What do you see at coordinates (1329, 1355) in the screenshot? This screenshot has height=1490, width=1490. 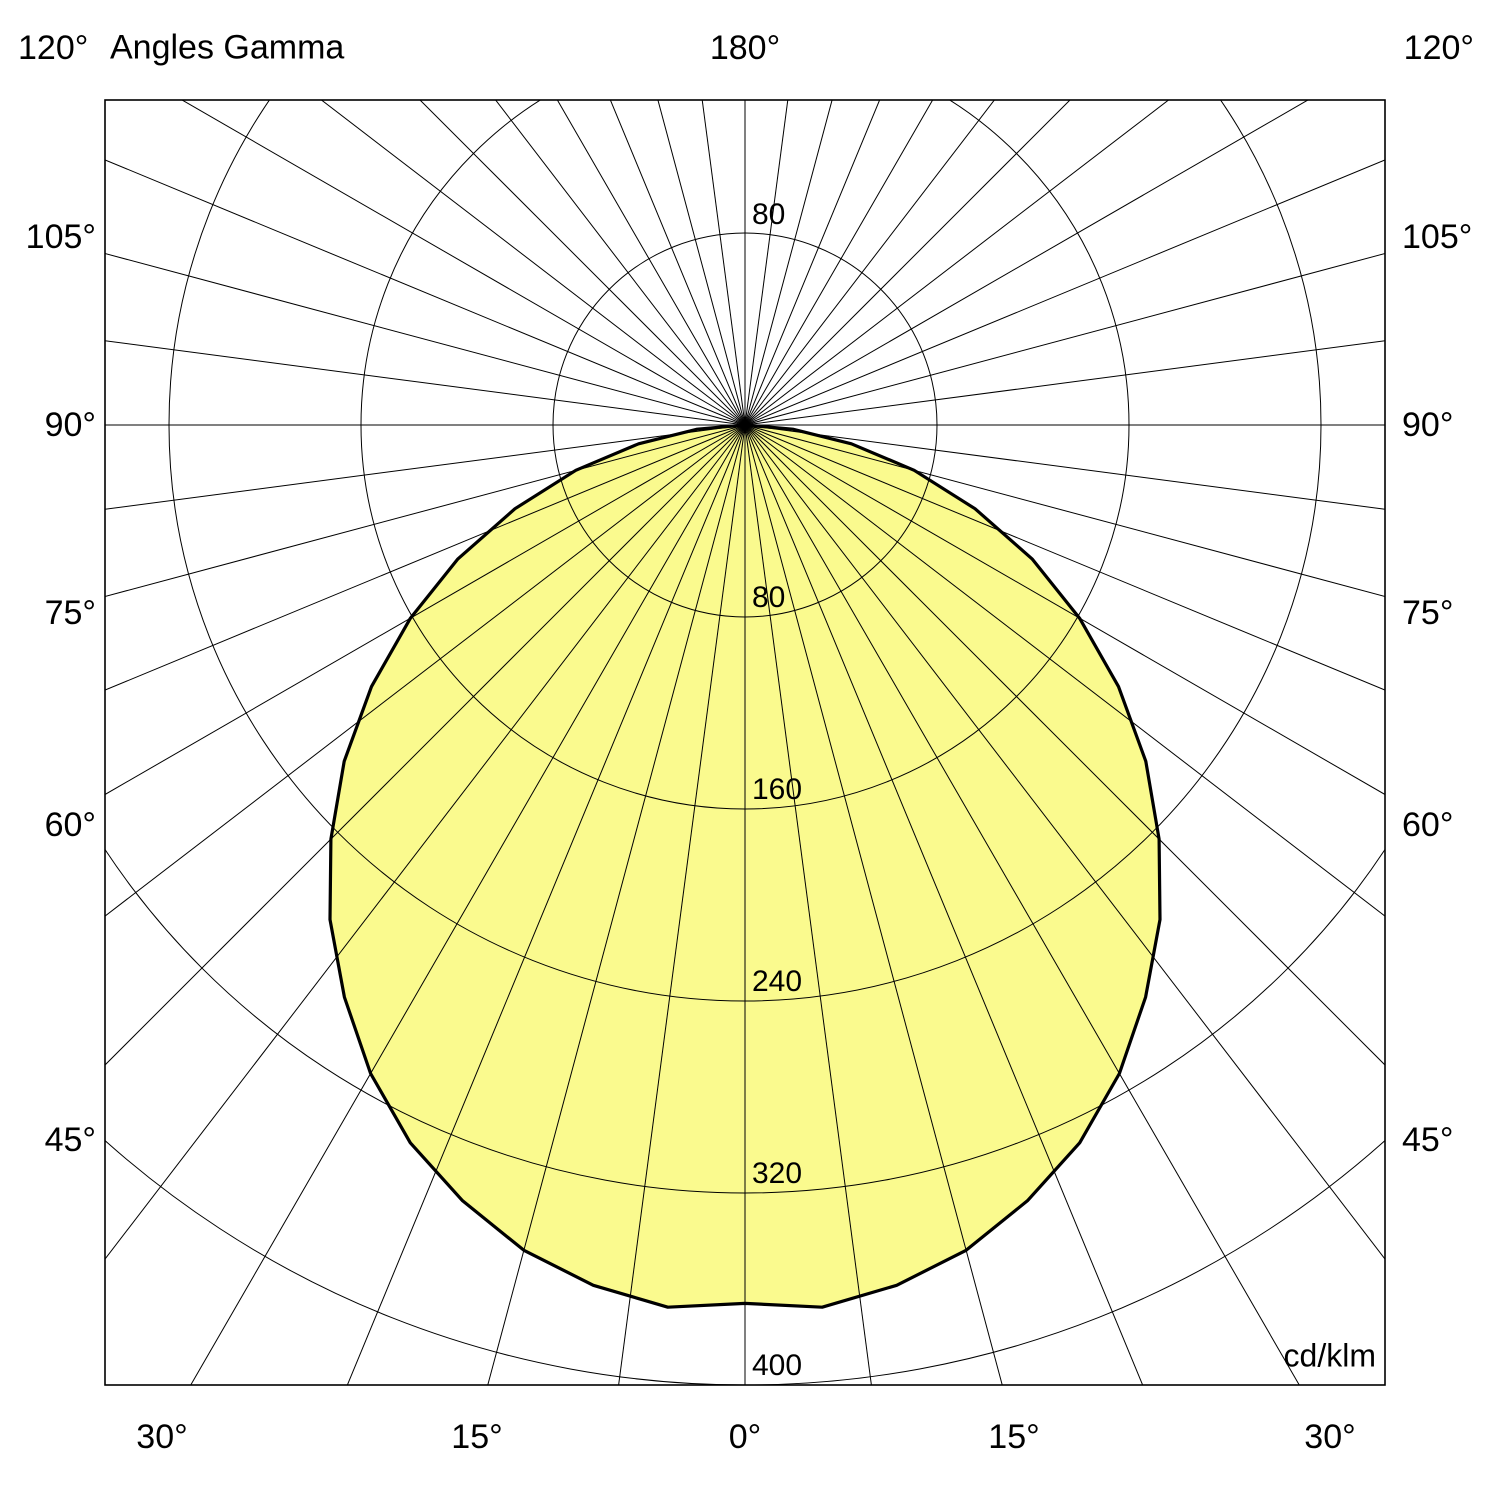 I see `unit-label: cd/klm` at bounding box center [1329, 1355].